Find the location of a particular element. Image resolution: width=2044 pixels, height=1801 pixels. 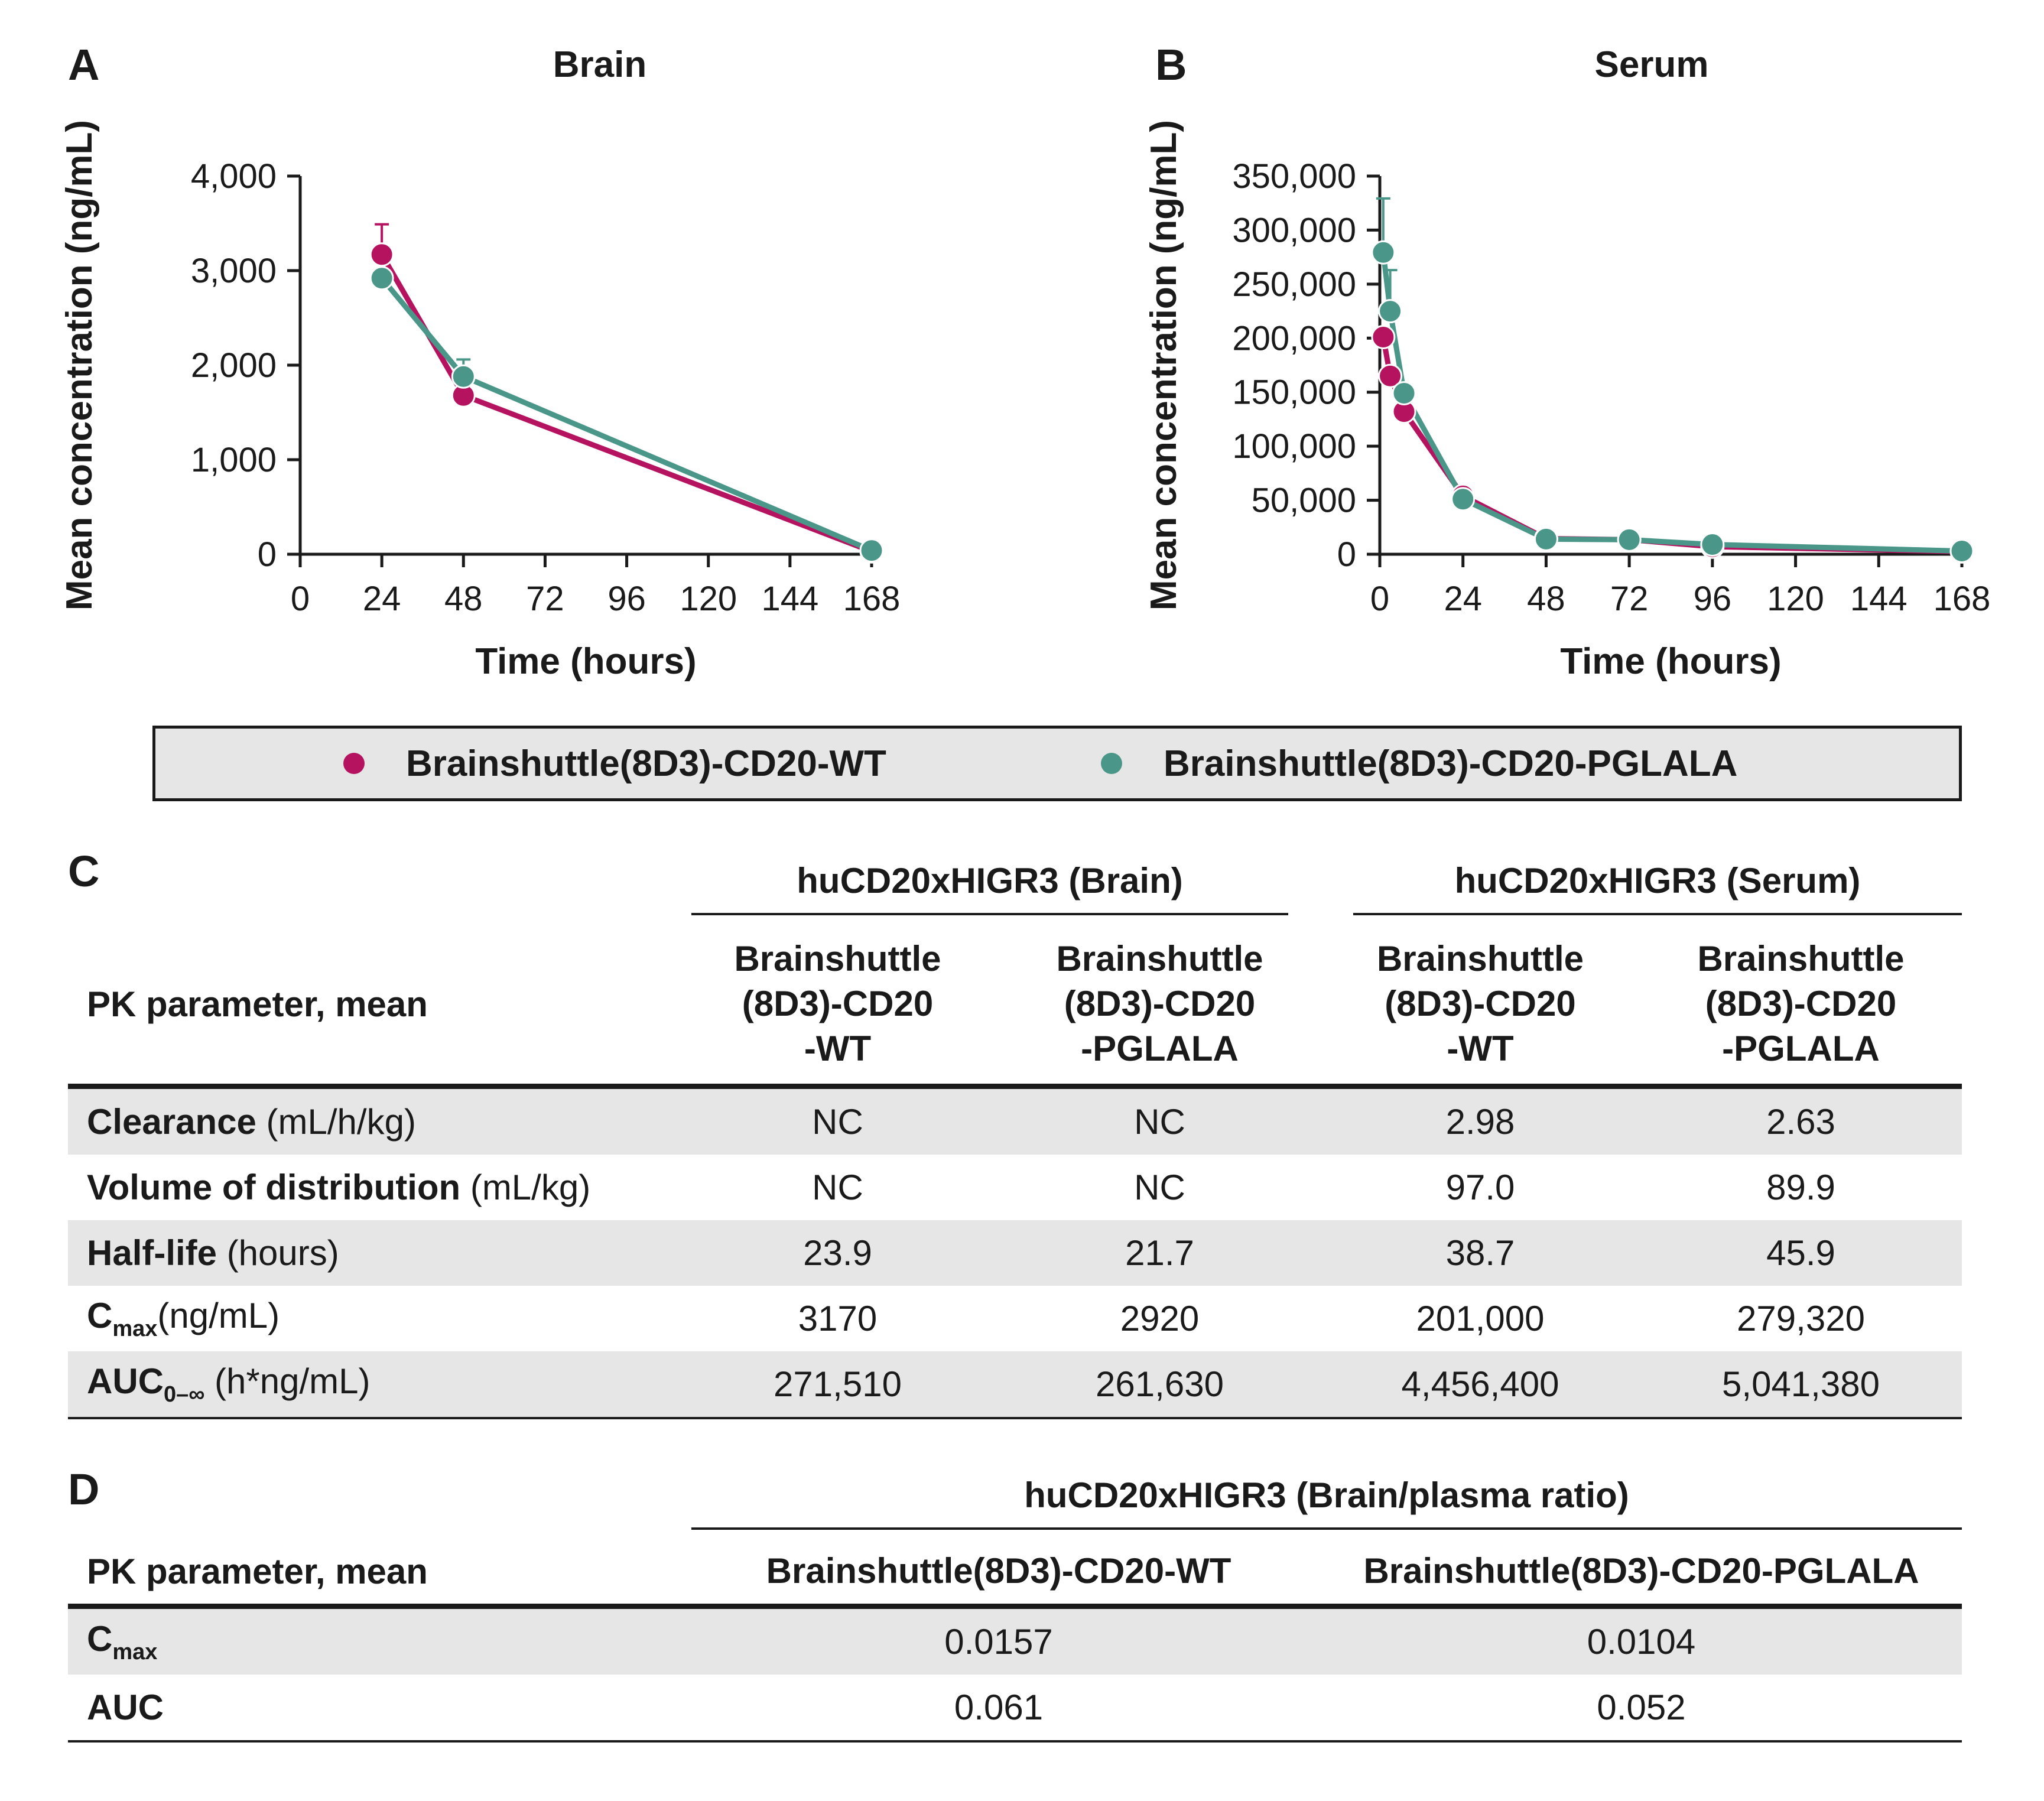

legend-item-pglala: Brainshuttle(8D3)-CD20-PGLALA is located at coordinates (1419, 763).